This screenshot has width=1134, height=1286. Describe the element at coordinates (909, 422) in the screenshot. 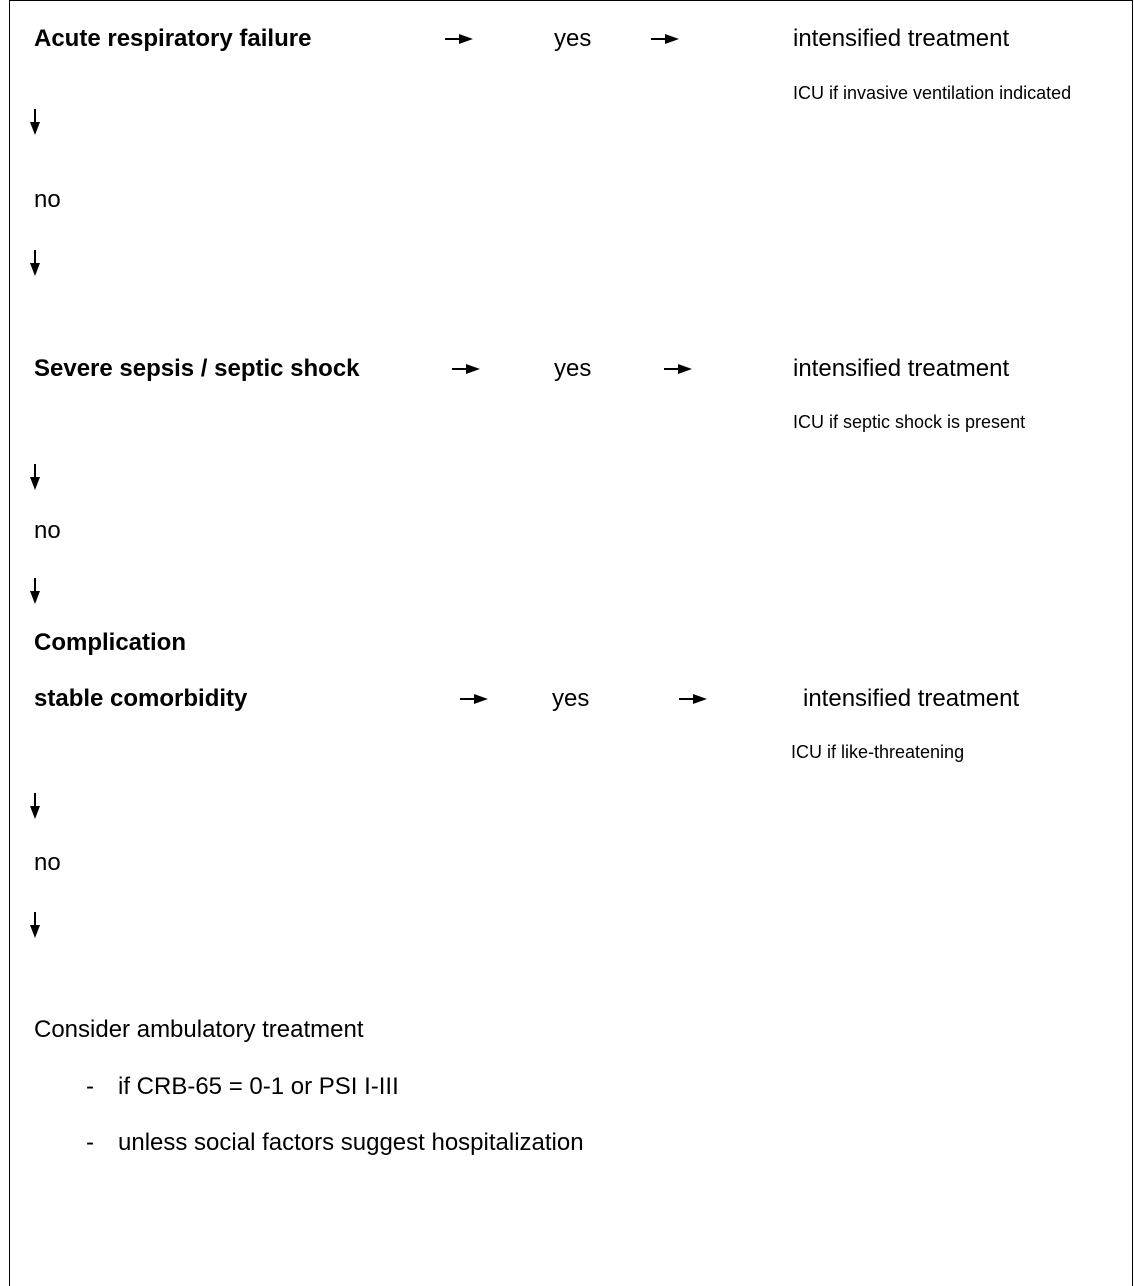

I see `note-2: ICU if septic shock is present` at that location.